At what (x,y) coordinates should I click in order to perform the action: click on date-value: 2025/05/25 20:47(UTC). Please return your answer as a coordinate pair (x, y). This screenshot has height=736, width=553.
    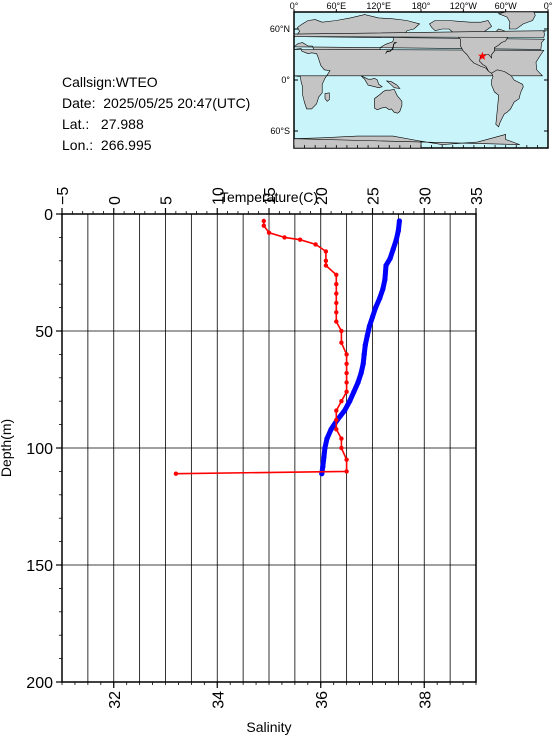
    Looking at the image, I should click on (177, 103).